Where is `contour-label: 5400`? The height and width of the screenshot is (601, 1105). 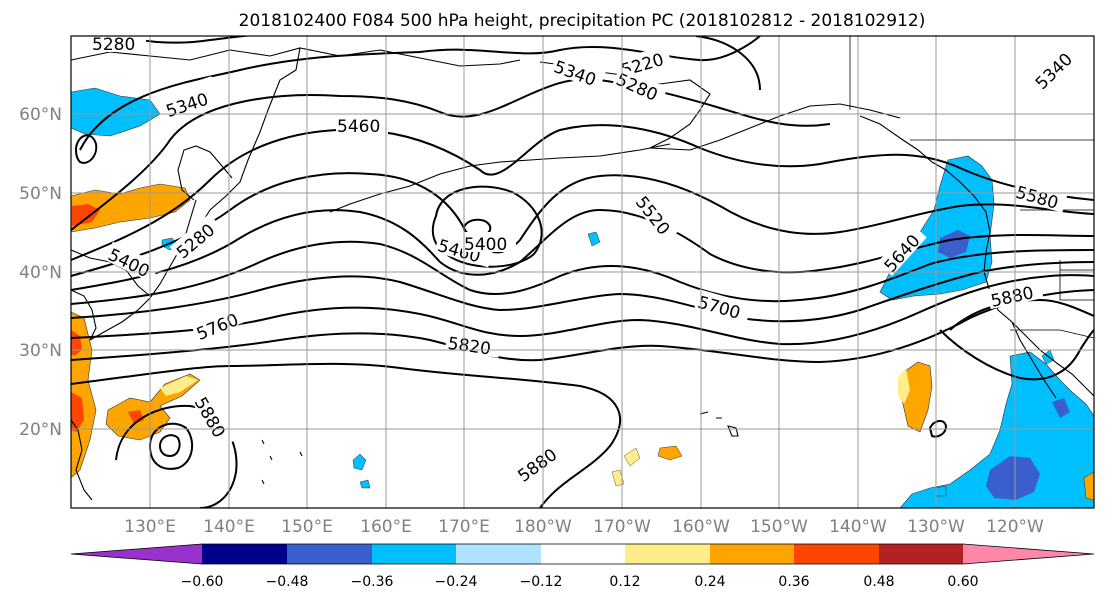
contour-label: 5400 is located at coordinates (485, 245).